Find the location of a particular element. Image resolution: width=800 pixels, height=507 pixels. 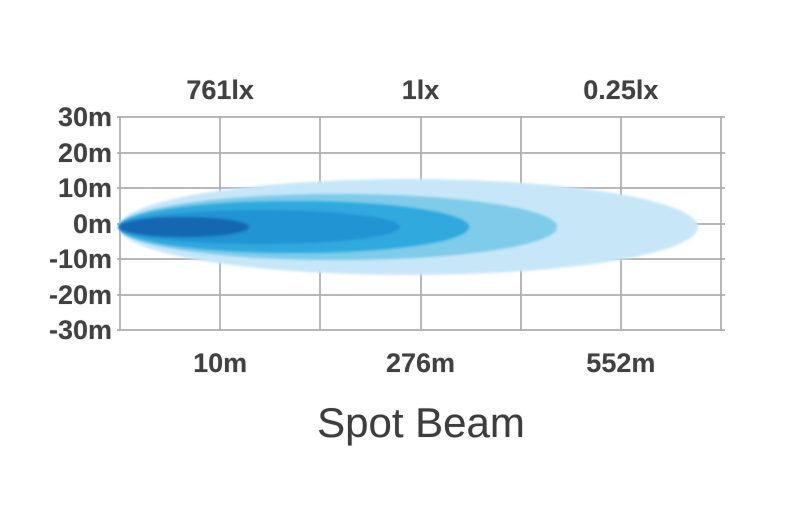

y-axis-tick-label: -20m is located at coordinates (80, 294).